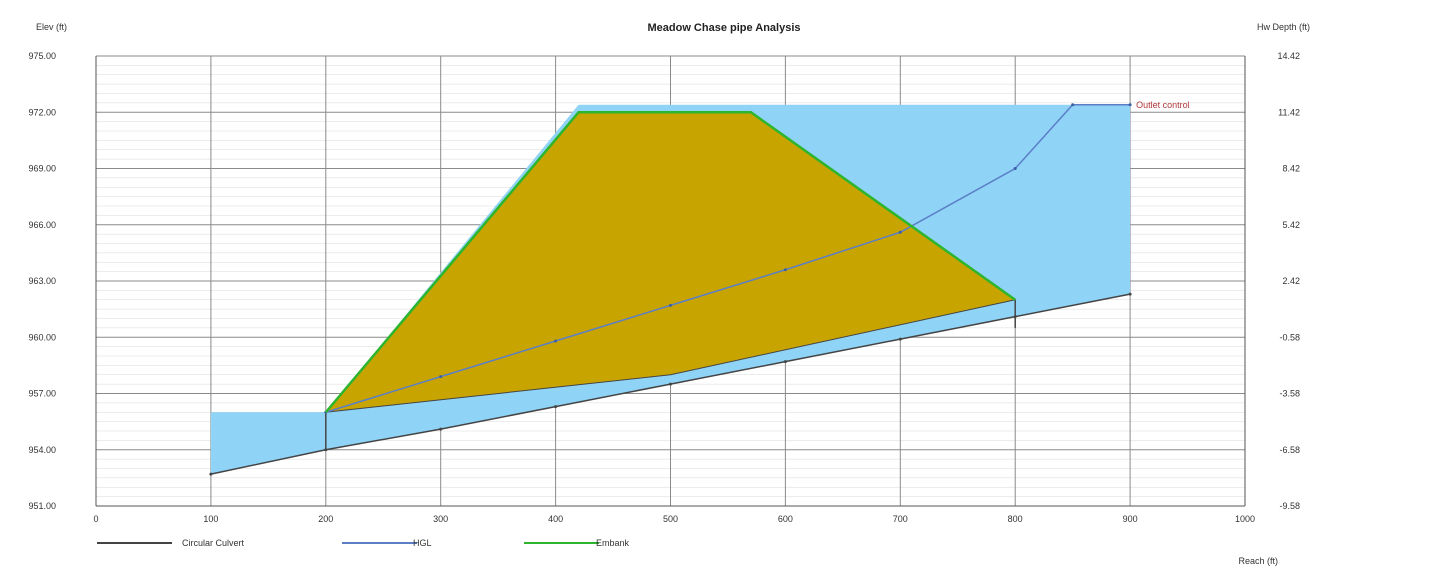 Image resolution: width=1448 pixels, height=569 pixels. What do you see at coordinates (1289, 450) in the screenshot?
I see `y-right-tick-label: -6.58` at bounding box center [1289, 450].